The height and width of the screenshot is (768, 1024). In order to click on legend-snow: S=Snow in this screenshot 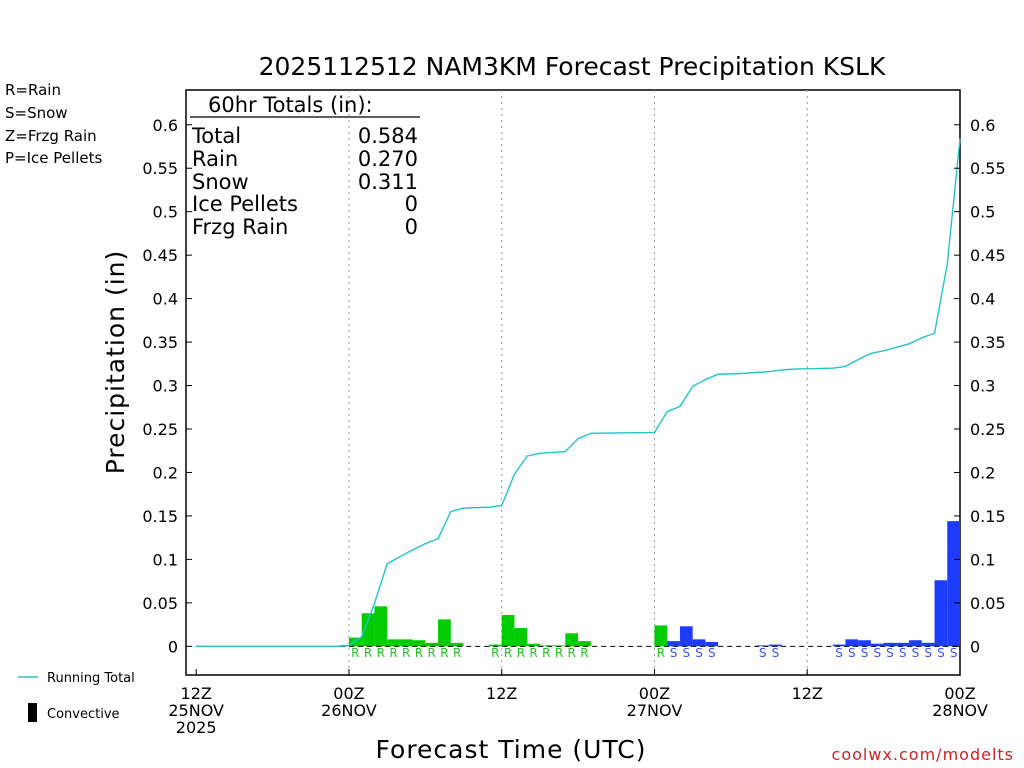, I will do `click(36, 113)`.